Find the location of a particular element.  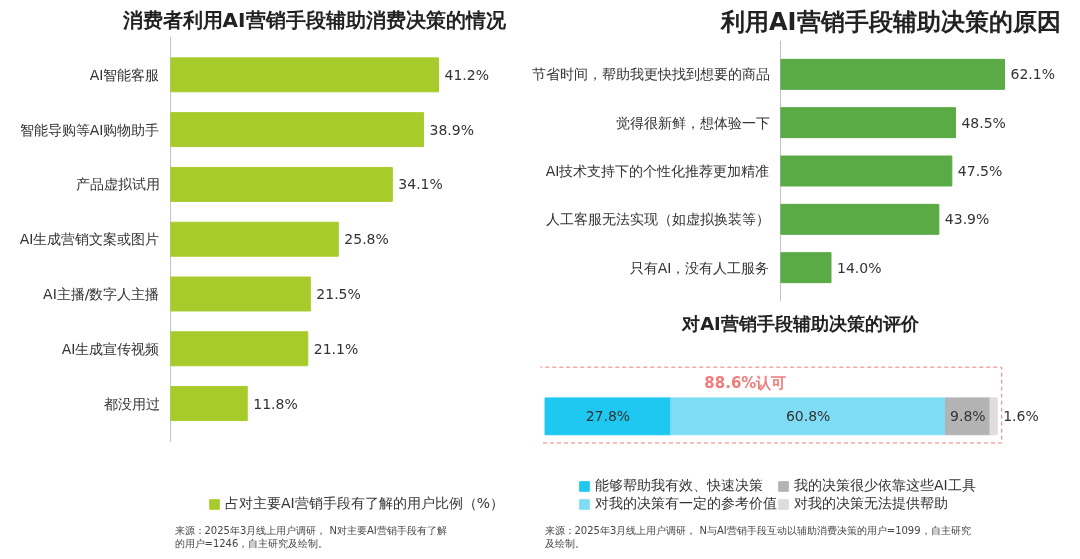

data-label: 41.2% is located at coordinates (466, 74).